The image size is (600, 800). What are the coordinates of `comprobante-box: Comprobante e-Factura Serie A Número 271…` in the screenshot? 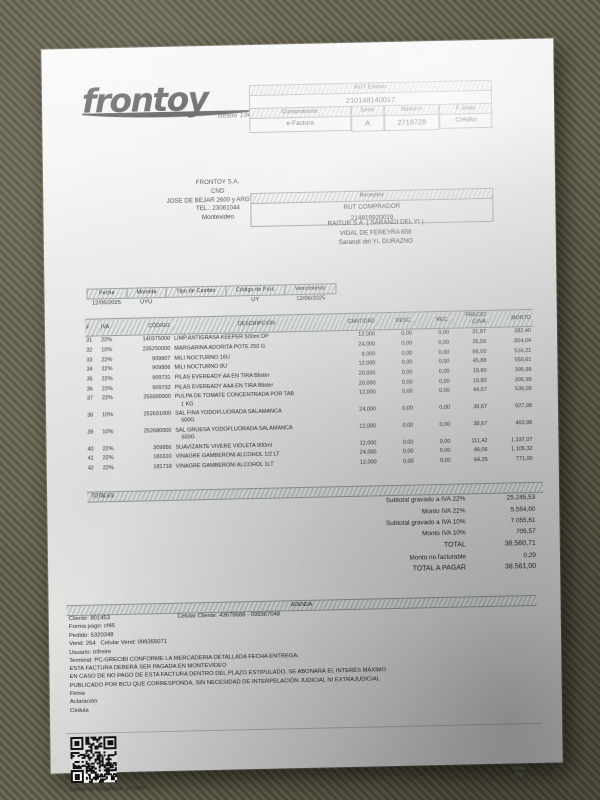 It's located at (371, 118).